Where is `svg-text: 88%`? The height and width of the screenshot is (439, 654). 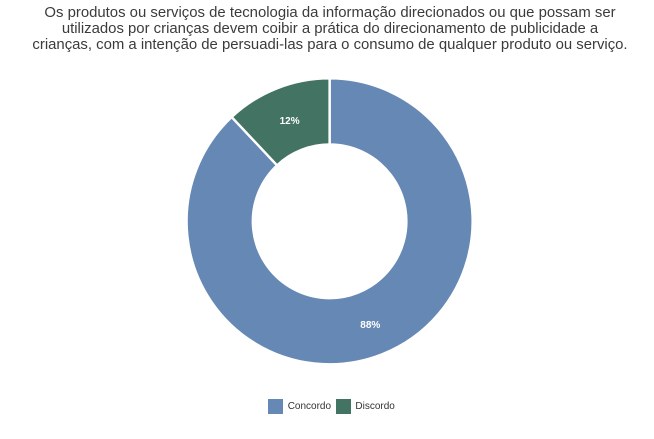 svg-text: 88% is located at coordinates (370, 325).